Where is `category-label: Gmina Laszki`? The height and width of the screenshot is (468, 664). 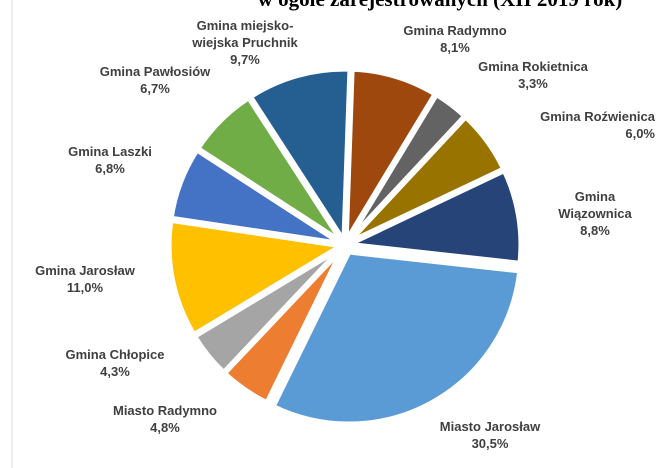
category-label: Gmina Laszki is located at coordinates (110, 151).